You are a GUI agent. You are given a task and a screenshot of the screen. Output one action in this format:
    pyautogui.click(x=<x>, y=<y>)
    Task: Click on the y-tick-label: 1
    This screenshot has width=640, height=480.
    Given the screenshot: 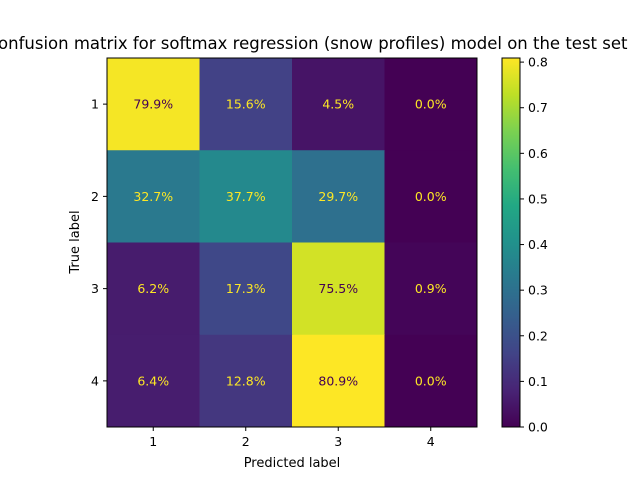 What is the action you would take?
    pyautogui.click(x=95, y=104)
    